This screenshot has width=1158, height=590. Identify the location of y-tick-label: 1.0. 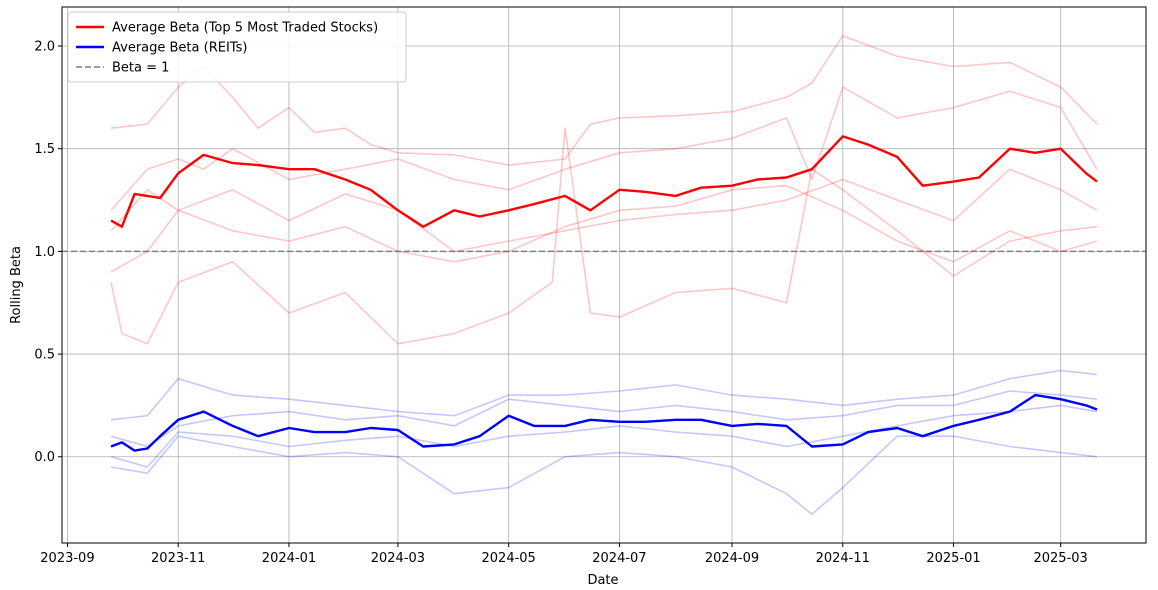
(44, 252).